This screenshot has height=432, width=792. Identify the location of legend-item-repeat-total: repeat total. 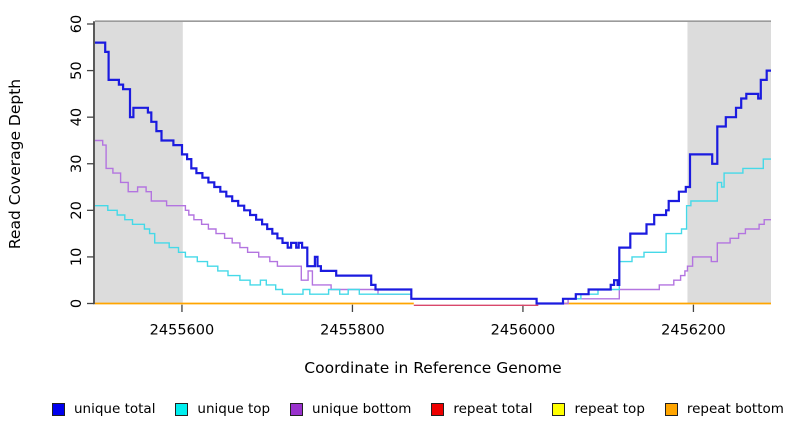
(482, 409).